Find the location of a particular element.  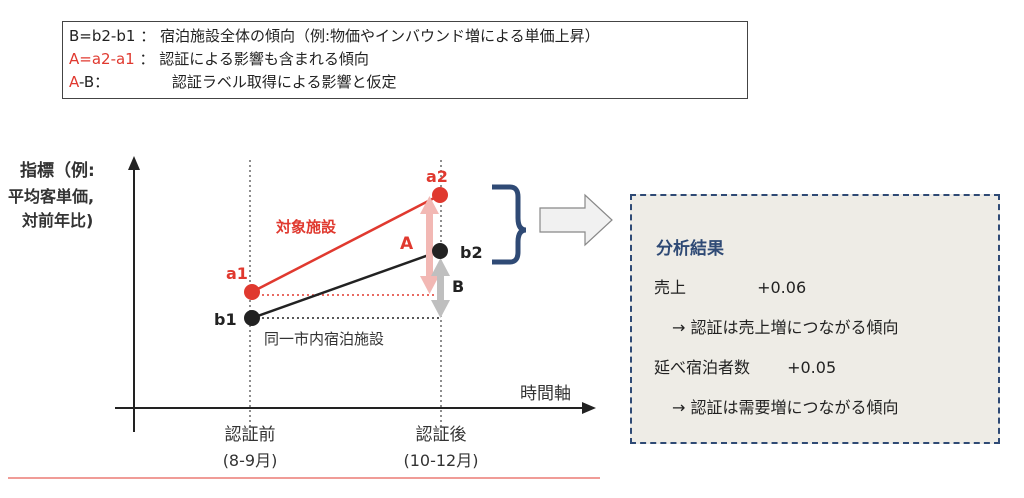

control-trend-line is located at coordinates (346, 284).